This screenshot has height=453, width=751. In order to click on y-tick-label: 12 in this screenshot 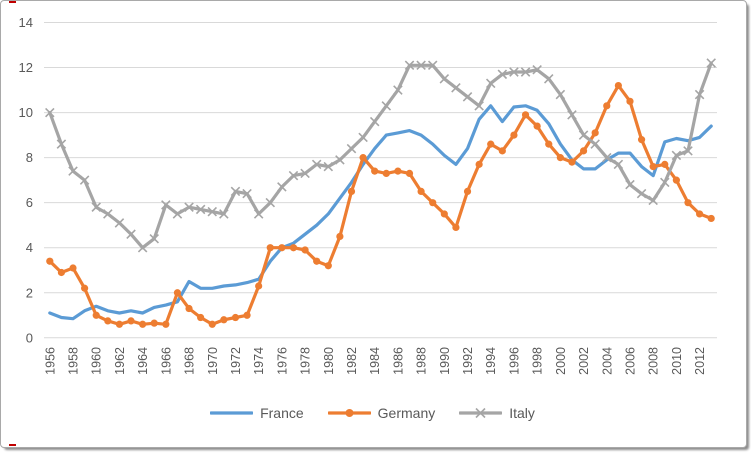, I will do `click(26, 67)`.